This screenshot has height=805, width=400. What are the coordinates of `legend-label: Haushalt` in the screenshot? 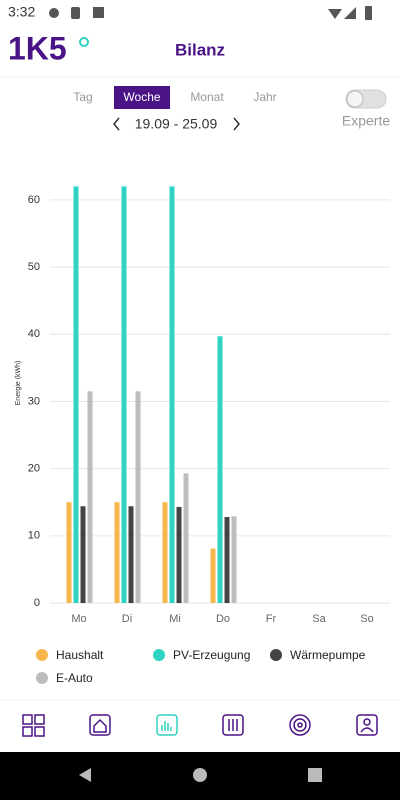 It's located at (80, 655).